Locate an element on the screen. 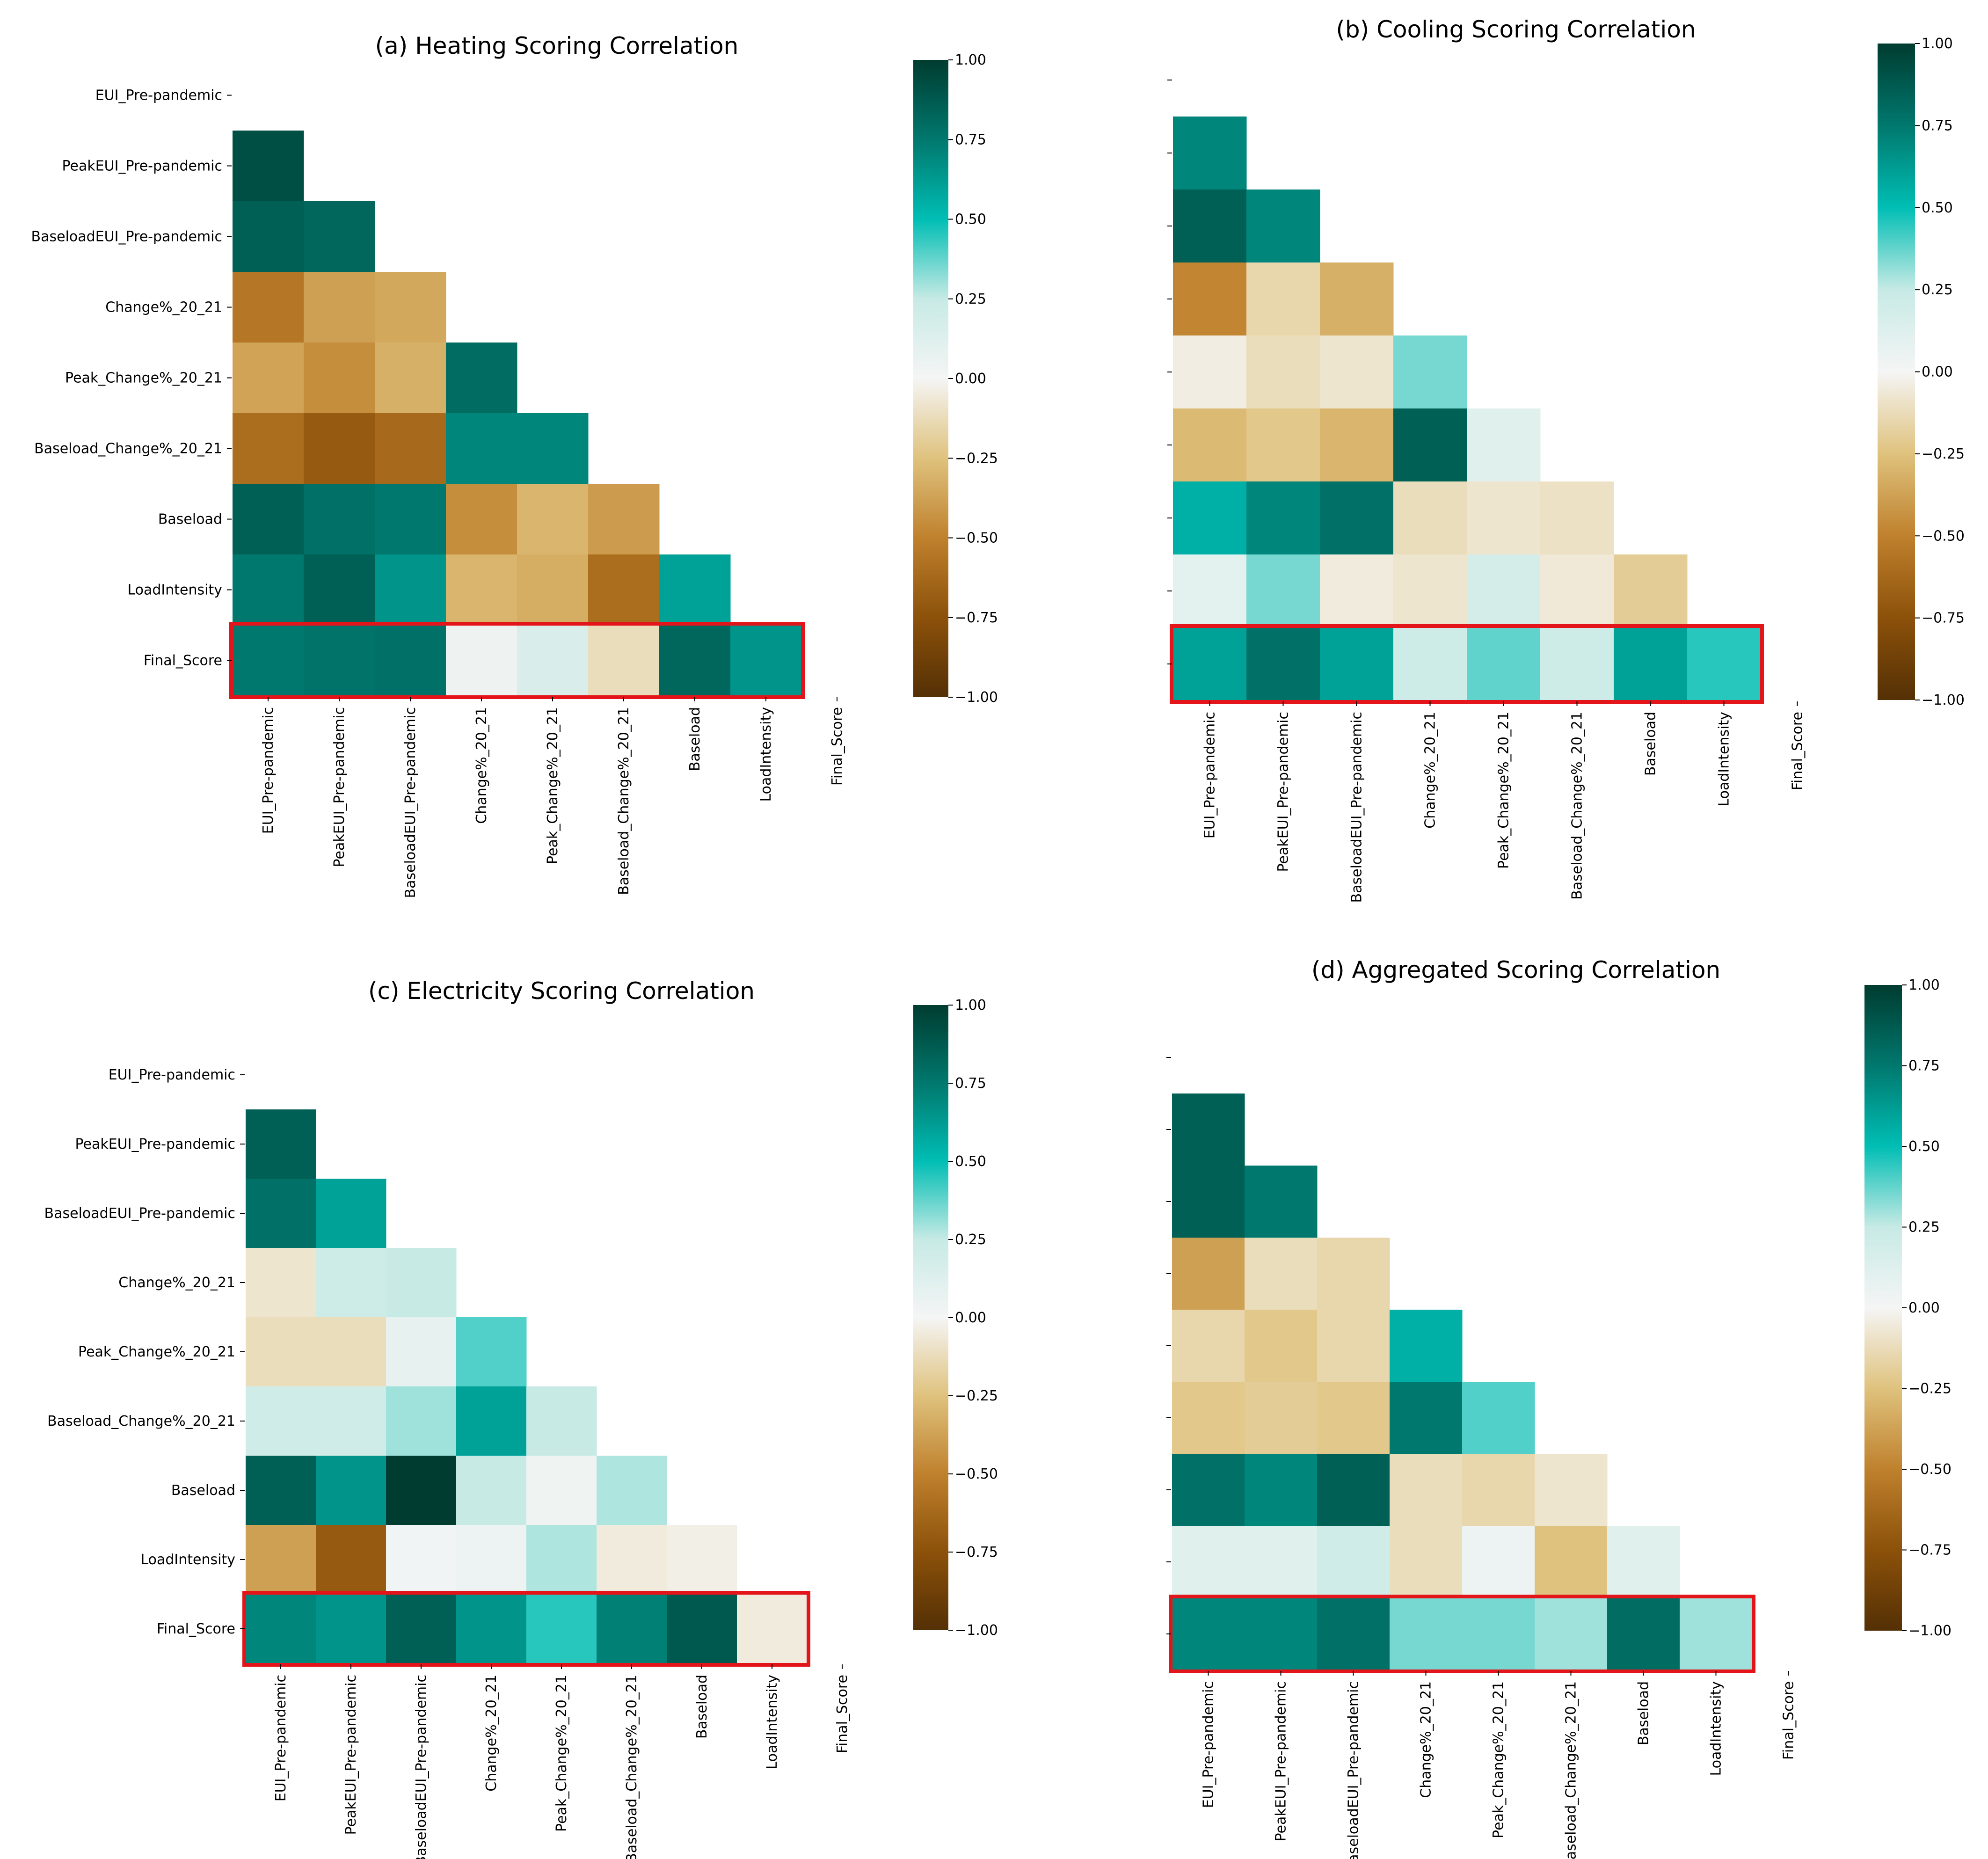 The width and height of the screenshot is (1988, 1859). col-tick-label: Baseload is located at coordinates (702, 1707).